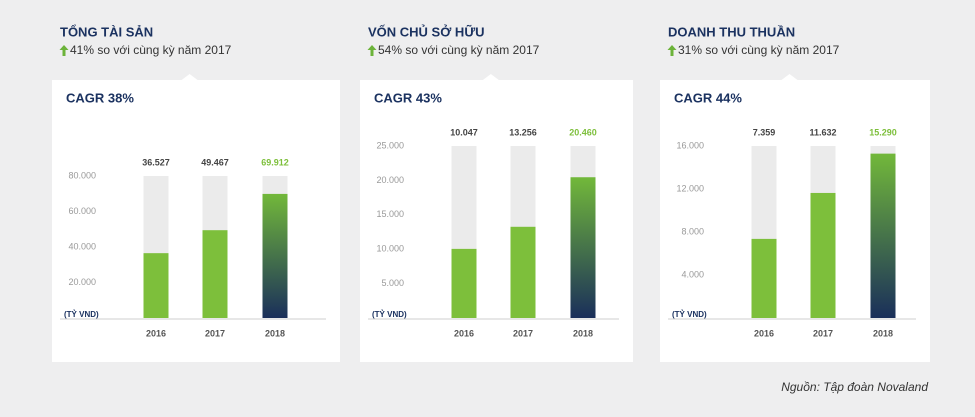  Describe the element at coordinates (523, 132) in the screenshot. I see `value-label: 13.256` at that location.